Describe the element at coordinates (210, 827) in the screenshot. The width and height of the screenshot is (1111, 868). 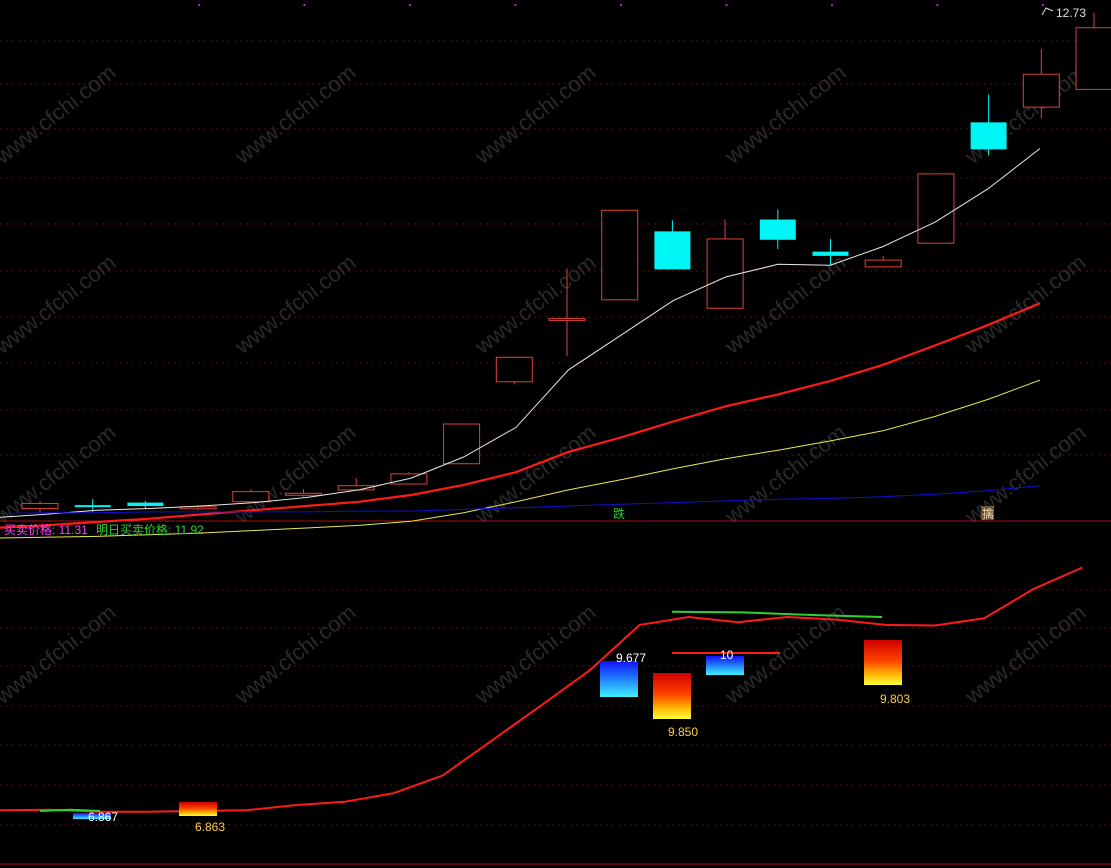
I see `sell-marker-label: 6.863` at that location.